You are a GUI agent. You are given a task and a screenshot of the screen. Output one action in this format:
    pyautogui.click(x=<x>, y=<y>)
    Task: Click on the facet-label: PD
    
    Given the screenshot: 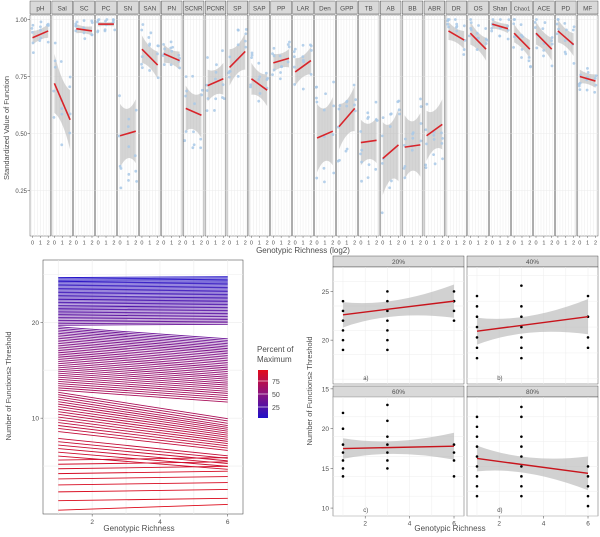 What is the action you would take?
    pyautogui.click(x=565, y=9)
    